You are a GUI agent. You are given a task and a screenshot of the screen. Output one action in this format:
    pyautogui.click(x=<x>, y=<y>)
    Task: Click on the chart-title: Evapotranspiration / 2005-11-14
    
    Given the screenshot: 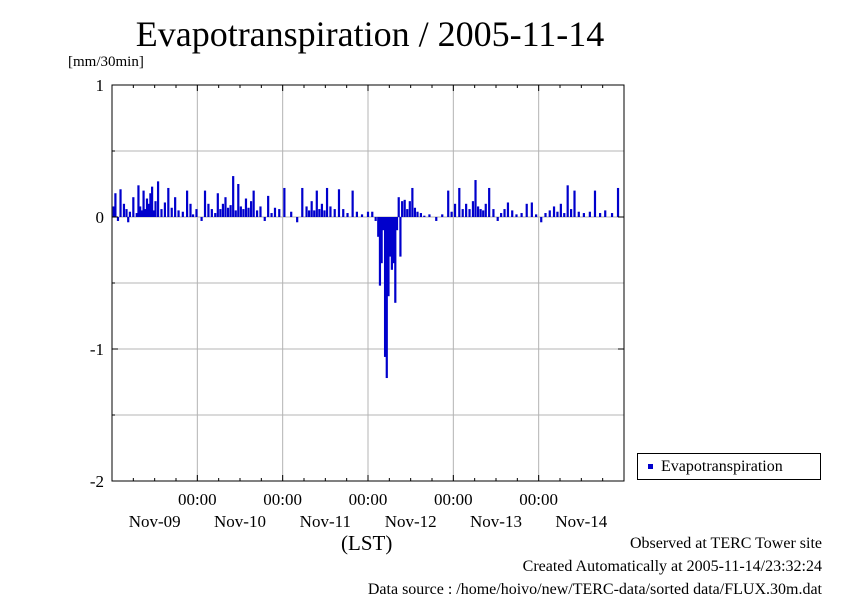 What is the action you would take?
    pyautogui.click(x=370, y=34)
    